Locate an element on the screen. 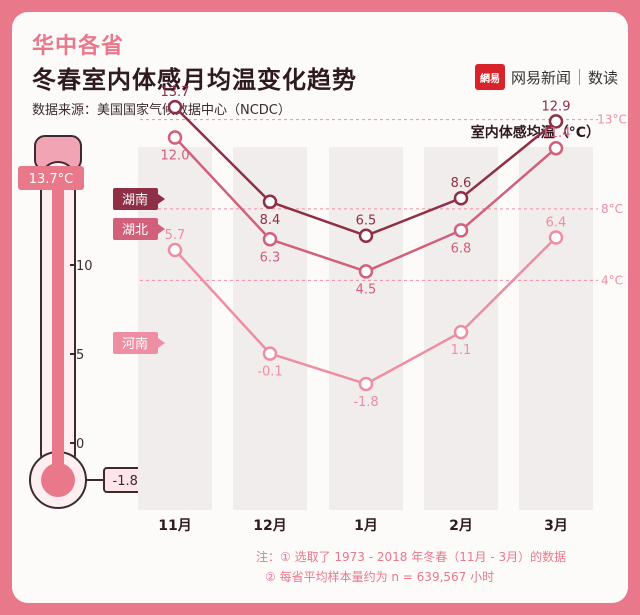 This screenshot has width=640, height=615. data-label: 6.8 is located at coordinates (461, 248).